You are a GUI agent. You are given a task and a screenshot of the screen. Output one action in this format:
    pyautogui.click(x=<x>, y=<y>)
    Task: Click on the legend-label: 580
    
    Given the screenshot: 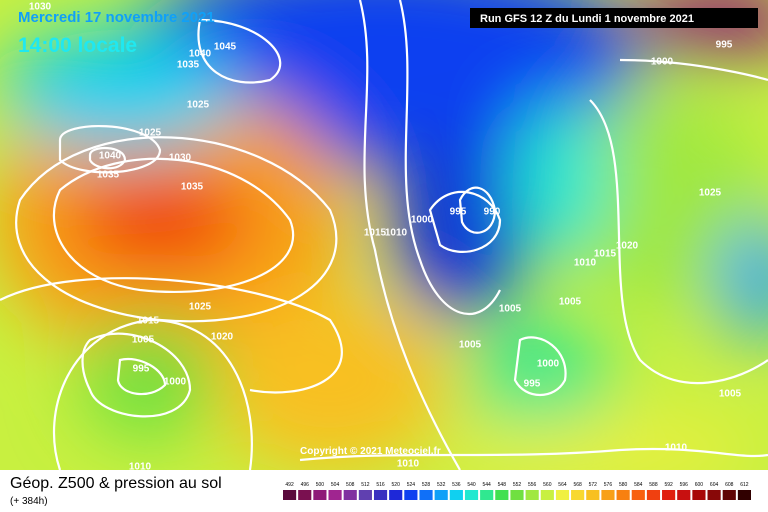 What is the action you would take?
    pyautogui.click(x=623, y=485)
    